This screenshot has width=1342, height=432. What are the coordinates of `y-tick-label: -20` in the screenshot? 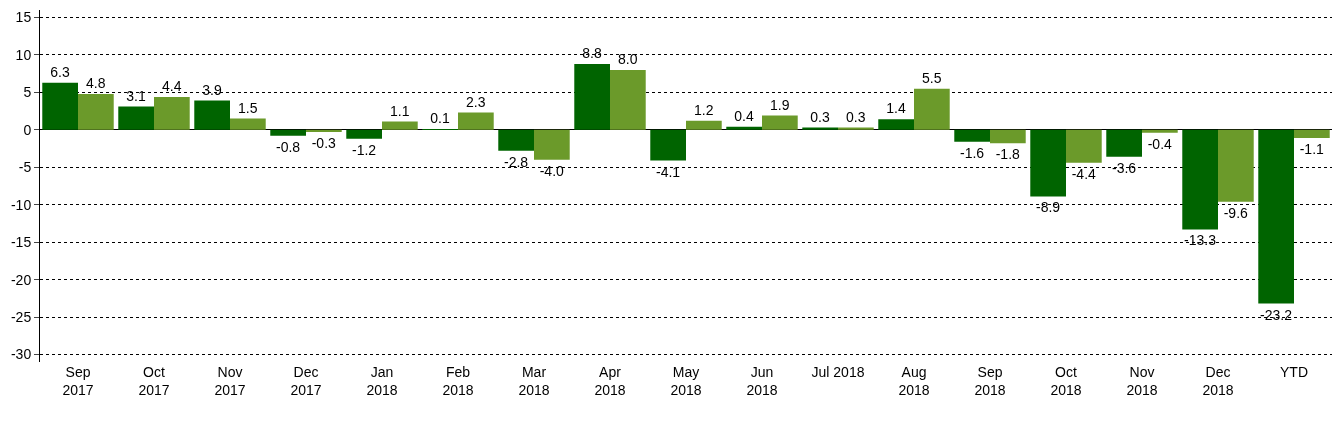 It's located at (21, 279).